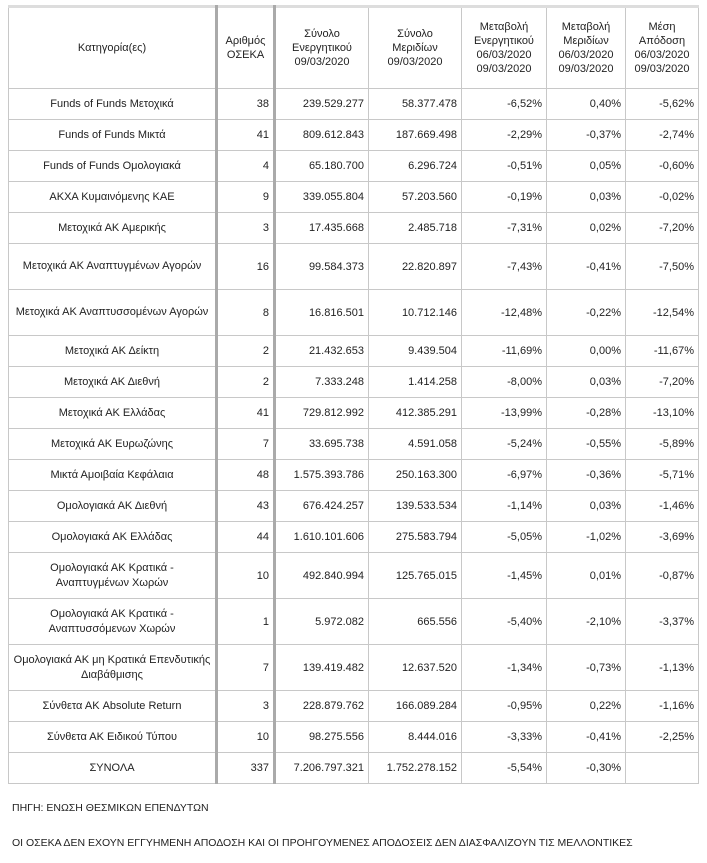 The image size is (707, 863). What do you see at coordinates (504, 621) in the screenshot?
I see `assets-change-cell: -5,40%` at bounding box center [504, 621].